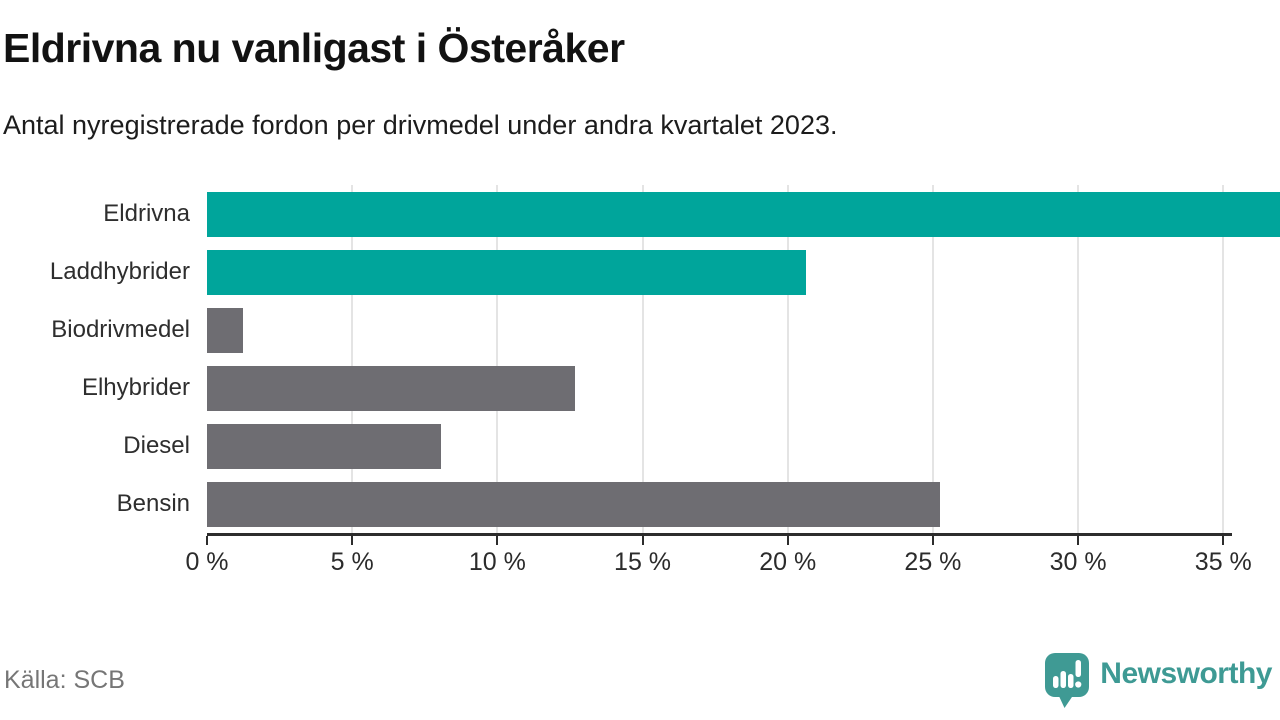 The width and height of the screenshot is (1280, 720). I want to click on newsworthy-chart-bubble-icon, so click(1067, 680).